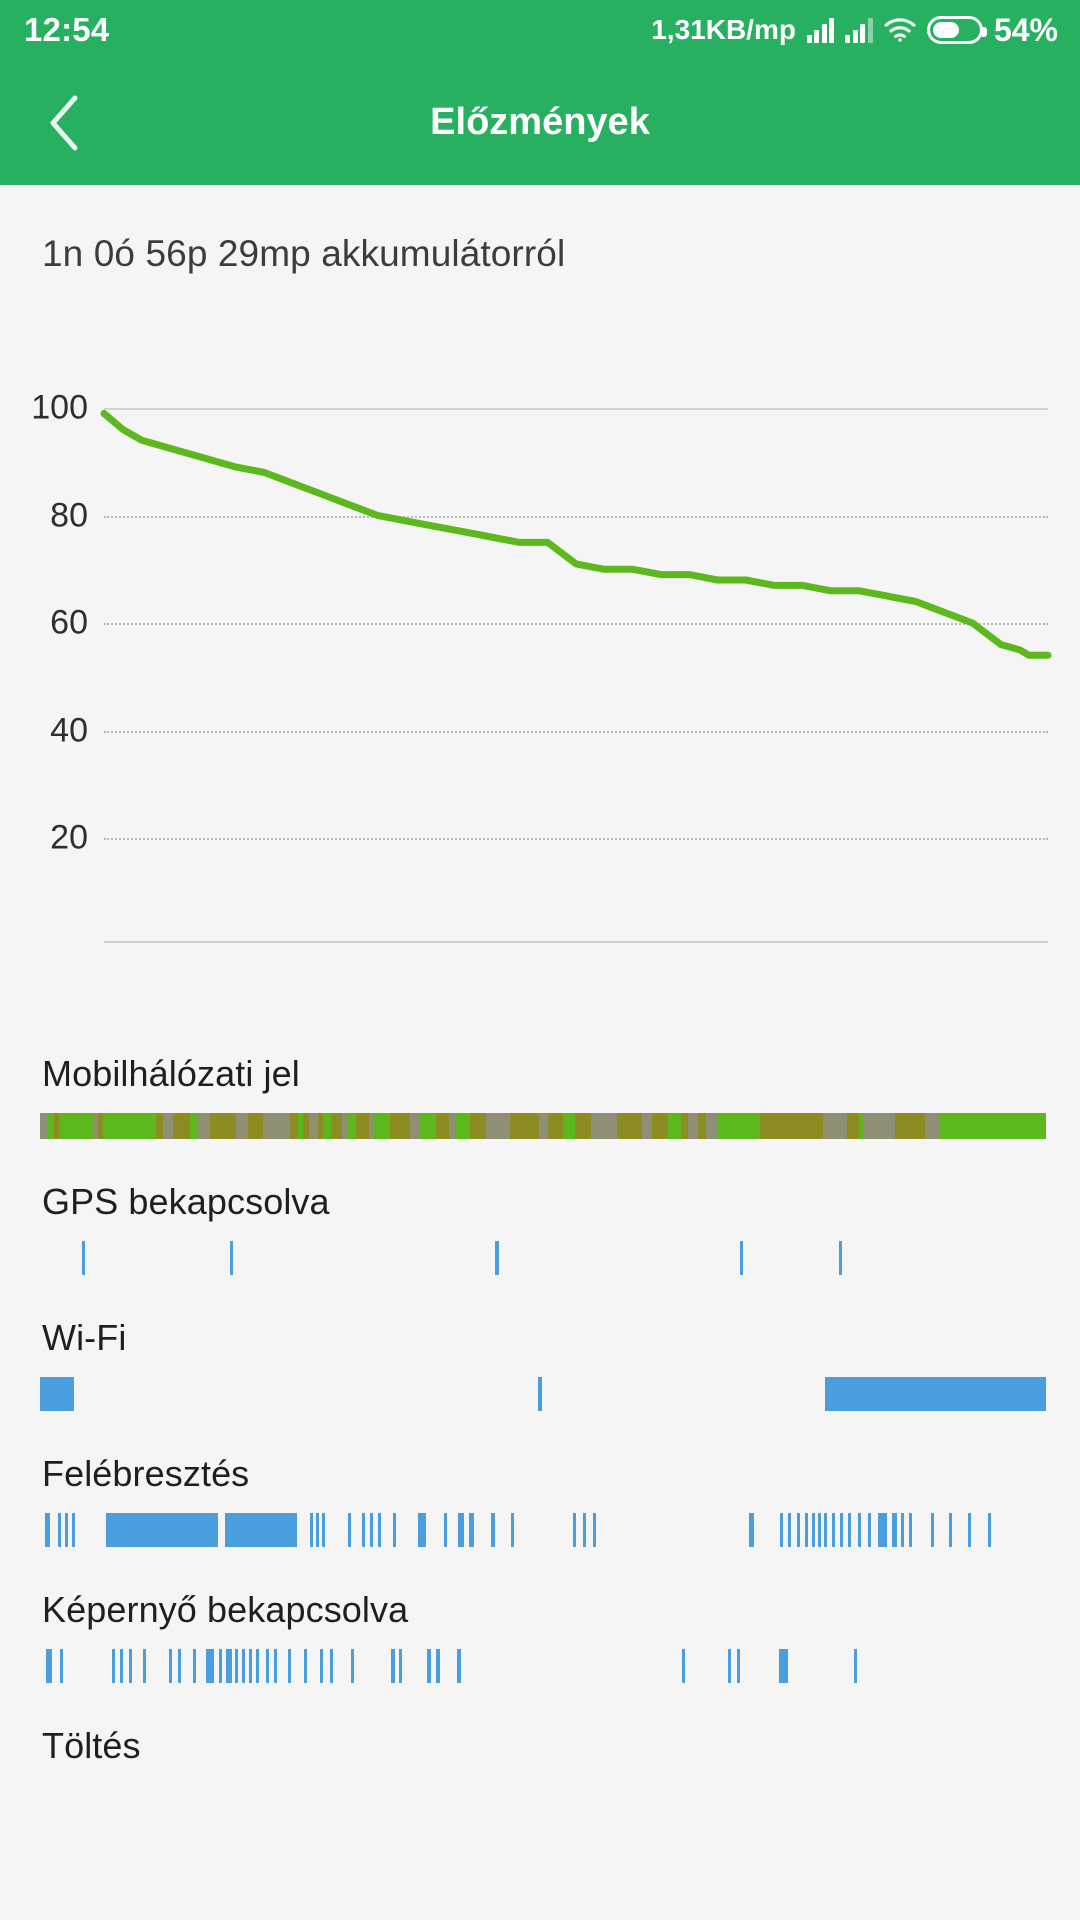 This screenshot has width=1080, height=1920. I want to click on y-axis-tick-label: 20, so click(69, 837).